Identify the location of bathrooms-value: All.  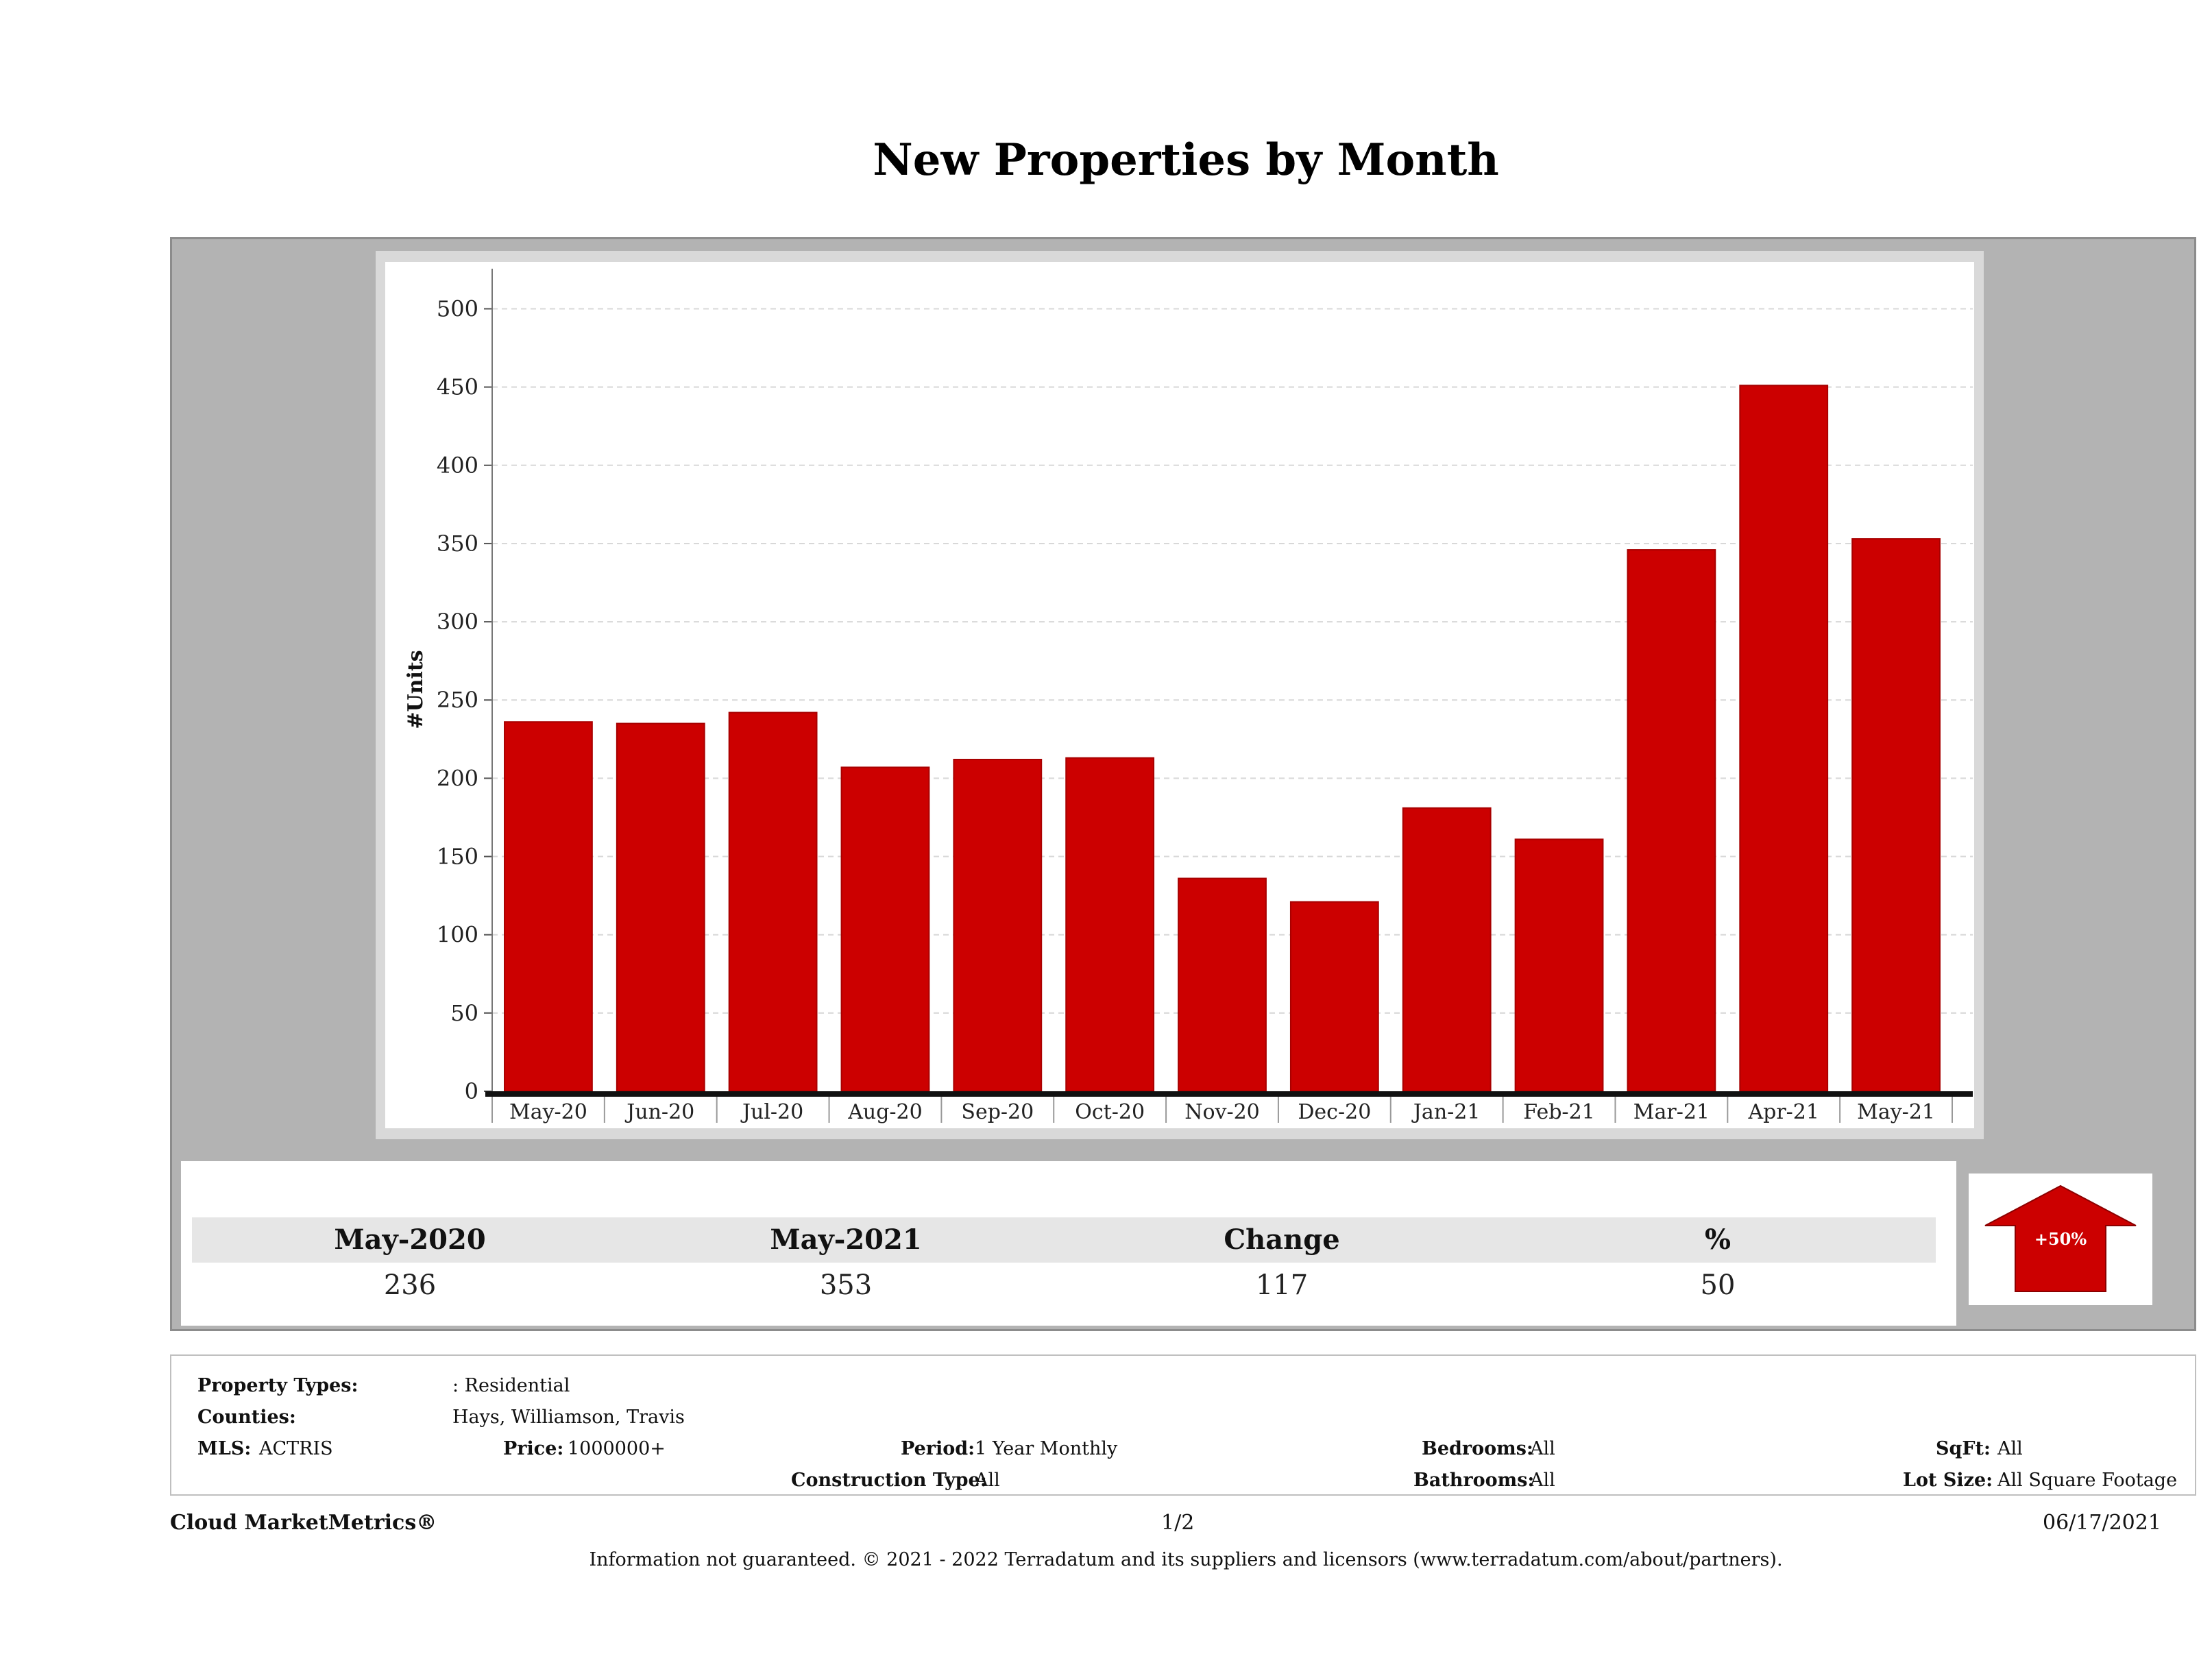
(1543, 1480).